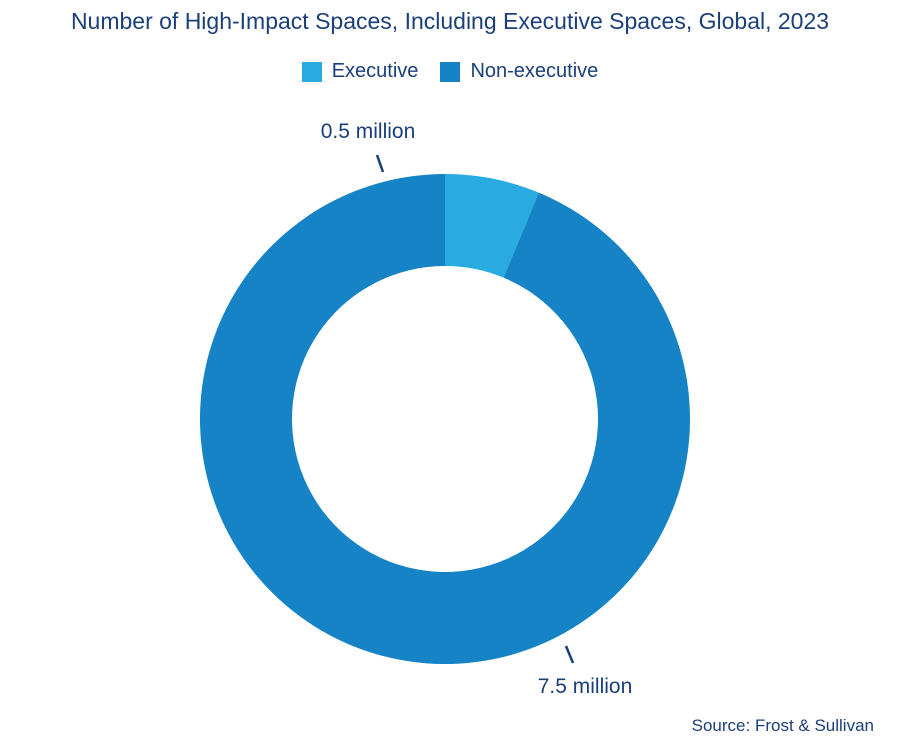  I want to click on leader-line-non-executive, so click(569, 654).